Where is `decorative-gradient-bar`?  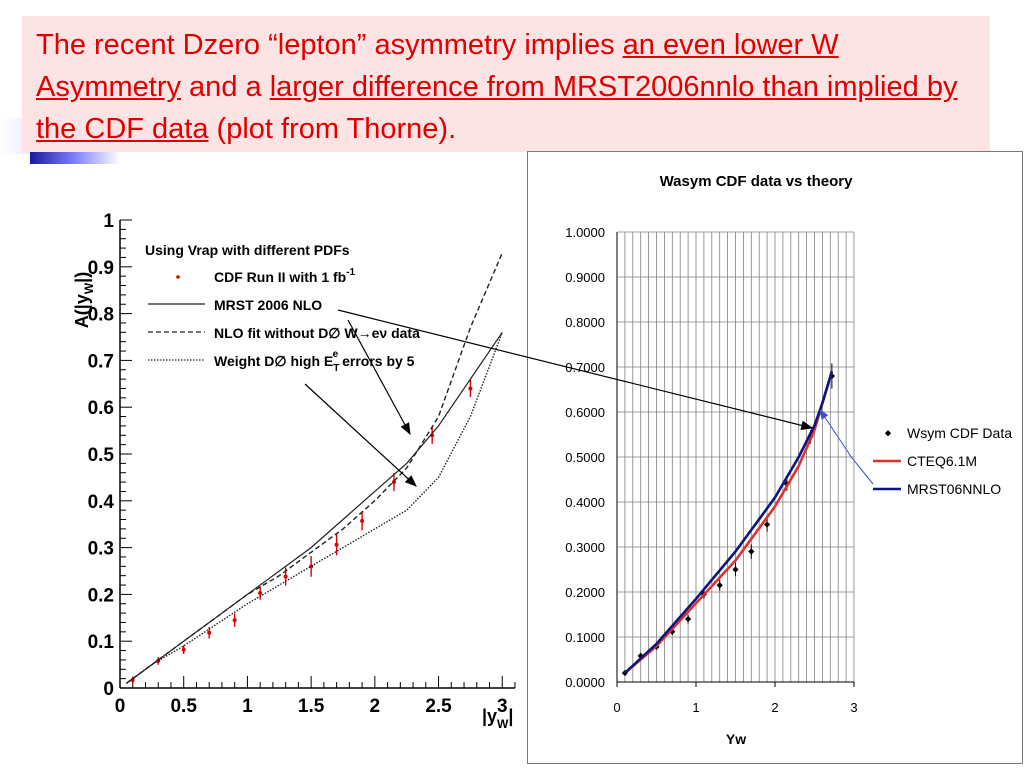 decorative-gradient-bar is located at coordinates (75, 157).